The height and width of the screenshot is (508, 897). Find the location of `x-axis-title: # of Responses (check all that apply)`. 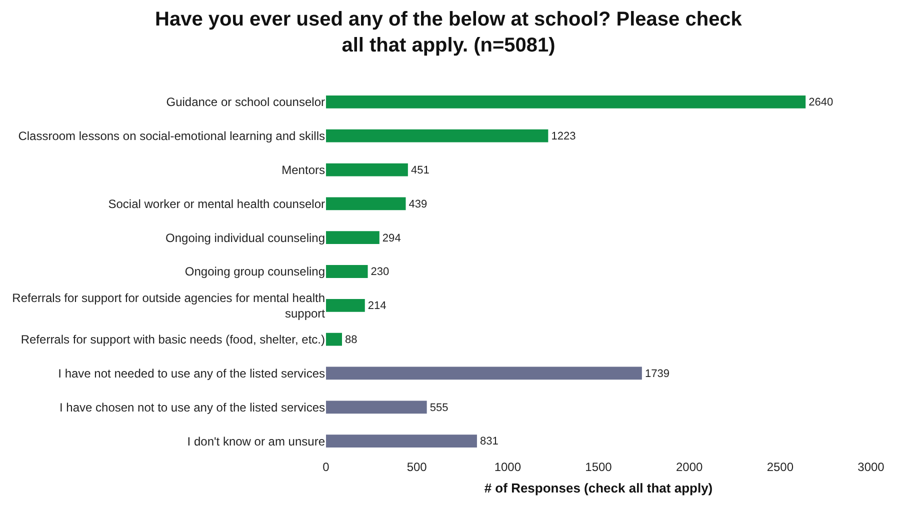

x-axis-title: # of Responses (check all that apply) is located at coordinates (598, 488).